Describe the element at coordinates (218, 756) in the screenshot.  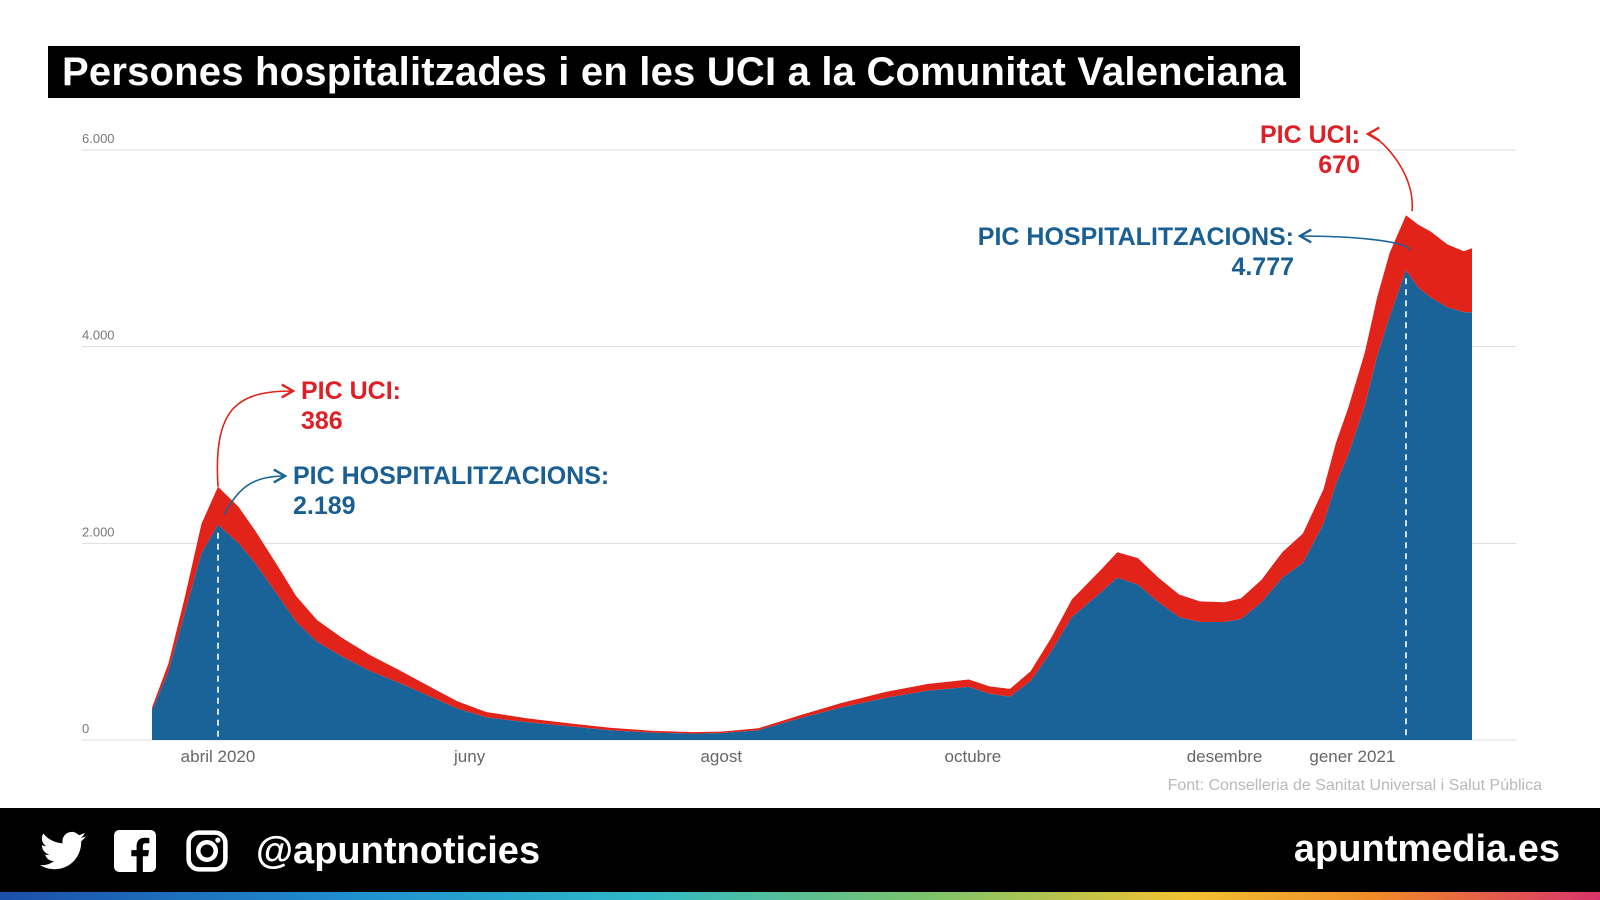
I see `x-tick-label: abril 2020` at that location.